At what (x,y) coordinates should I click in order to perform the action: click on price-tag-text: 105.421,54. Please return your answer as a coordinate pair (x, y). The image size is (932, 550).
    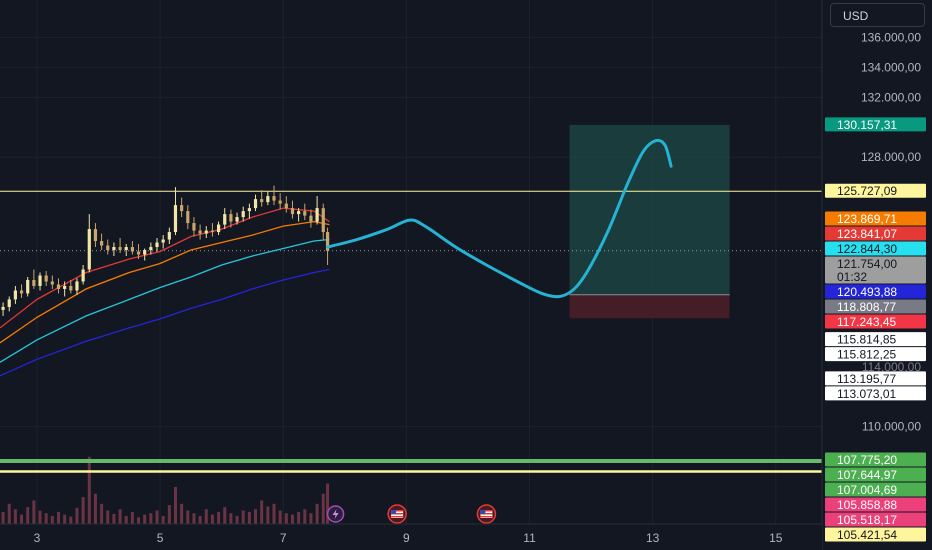
    Looking at the image, I should click on (867, 535).